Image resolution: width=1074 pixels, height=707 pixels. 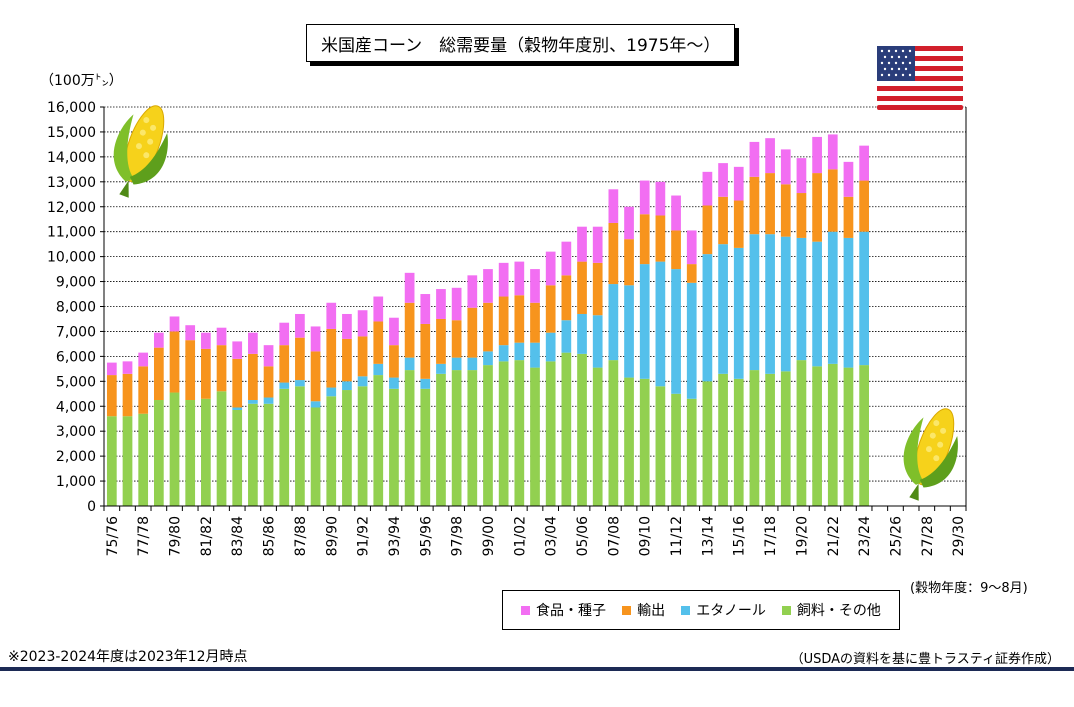 I want to click on y-tick-label: 8,000, so click(x=76, y=308).